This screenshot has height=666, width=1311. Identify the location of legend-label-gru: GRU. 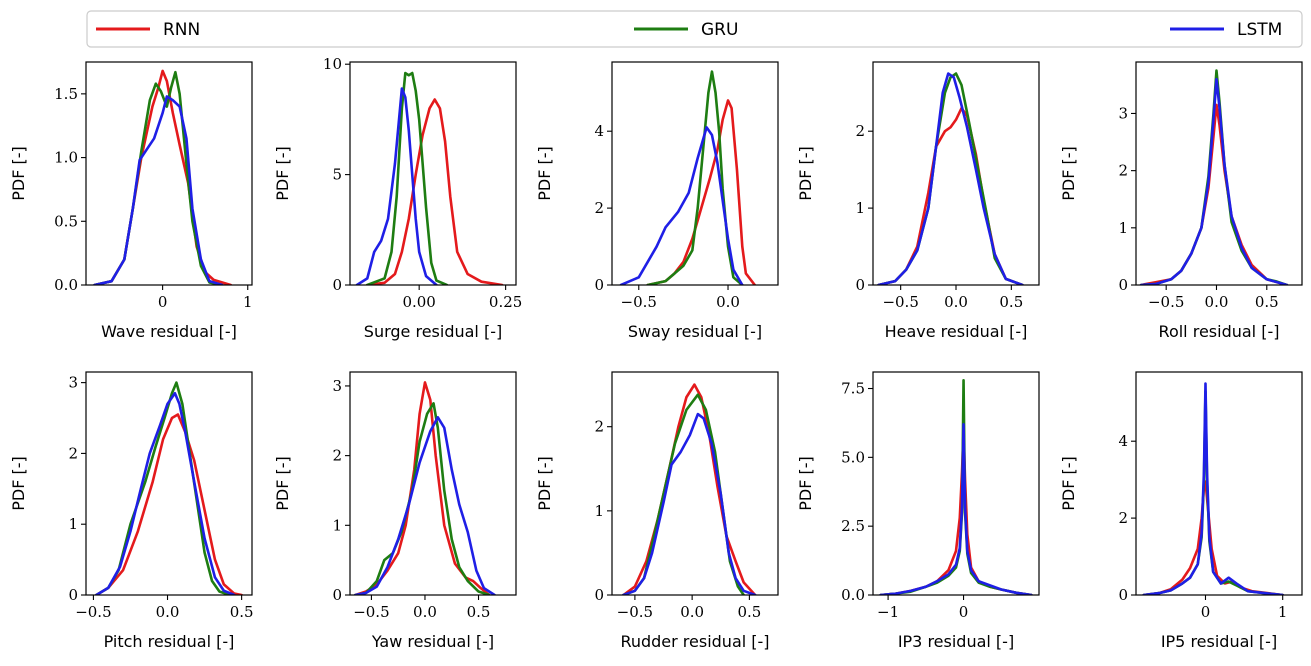
(719, 30).